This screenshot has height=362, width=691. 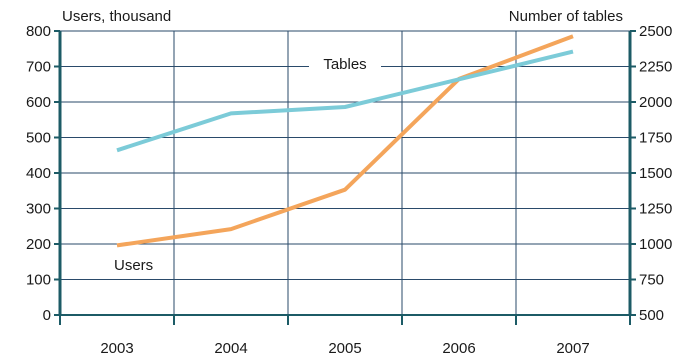 I want to click on left-axis-title: Users, thousand, so click(x=116, y=16).